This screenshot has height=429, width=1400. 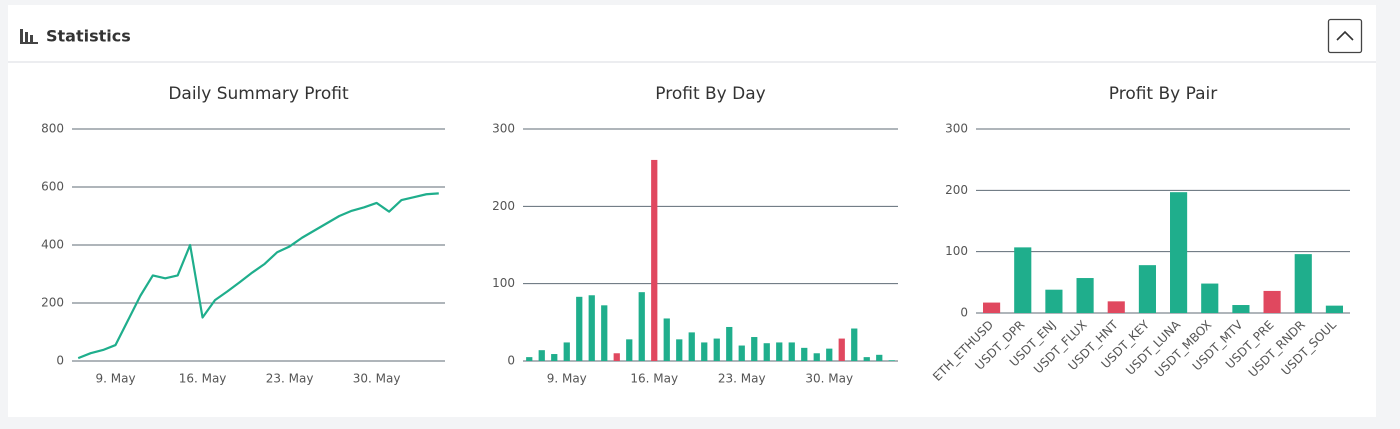 I want to click on panel-icon, so click(x=29, y=36).